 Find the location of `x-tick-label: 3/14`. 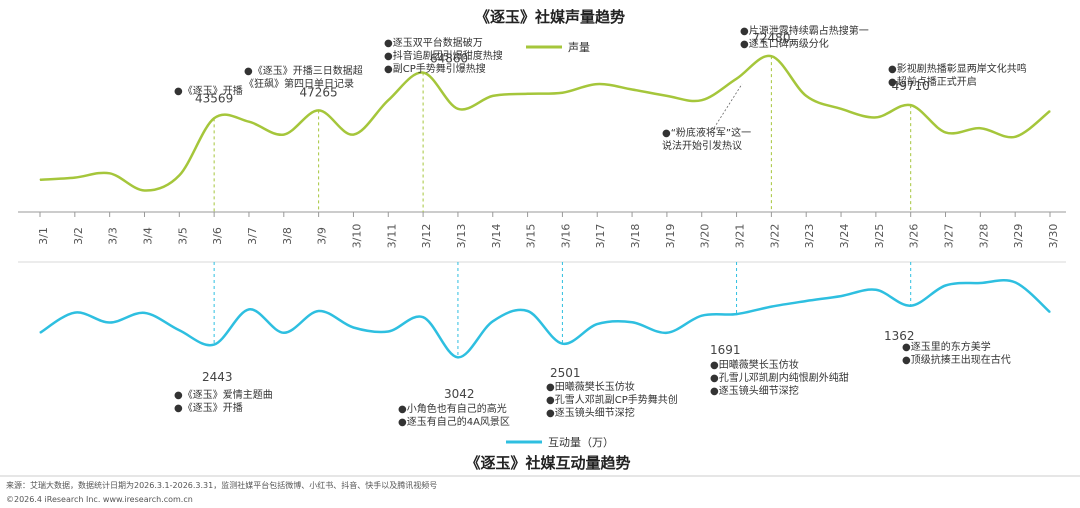

x-tick-label: 3/14 is located at coordinates (496, 236).